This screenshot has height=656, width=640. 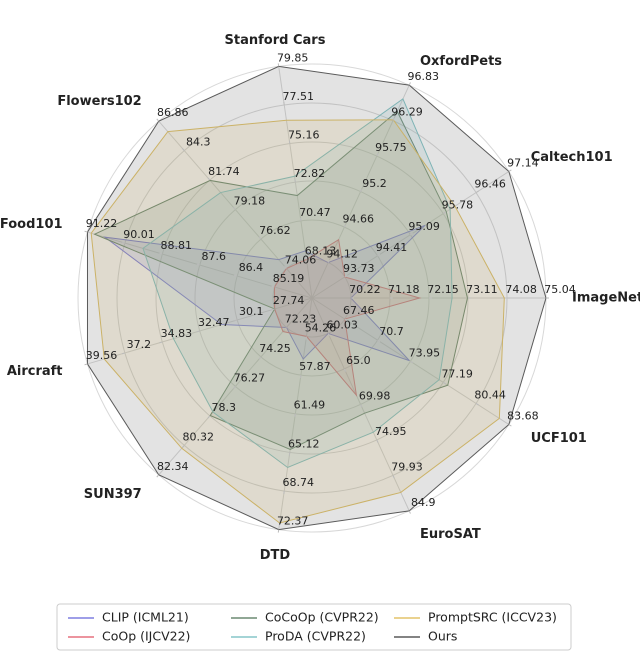 What do you see at coordinates (442, 636) in the screenshot?
I see `legend-text: Ours` at bounding box center [442, 636].